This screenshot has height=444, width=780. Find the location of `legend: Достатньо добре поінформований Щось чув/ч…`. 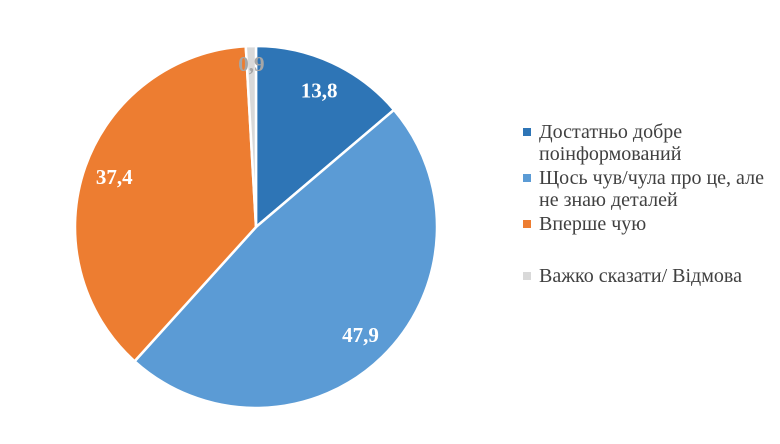

legend: Достатньо добре поінформований Щось чув/ч… is located at coordinates (648, 204).